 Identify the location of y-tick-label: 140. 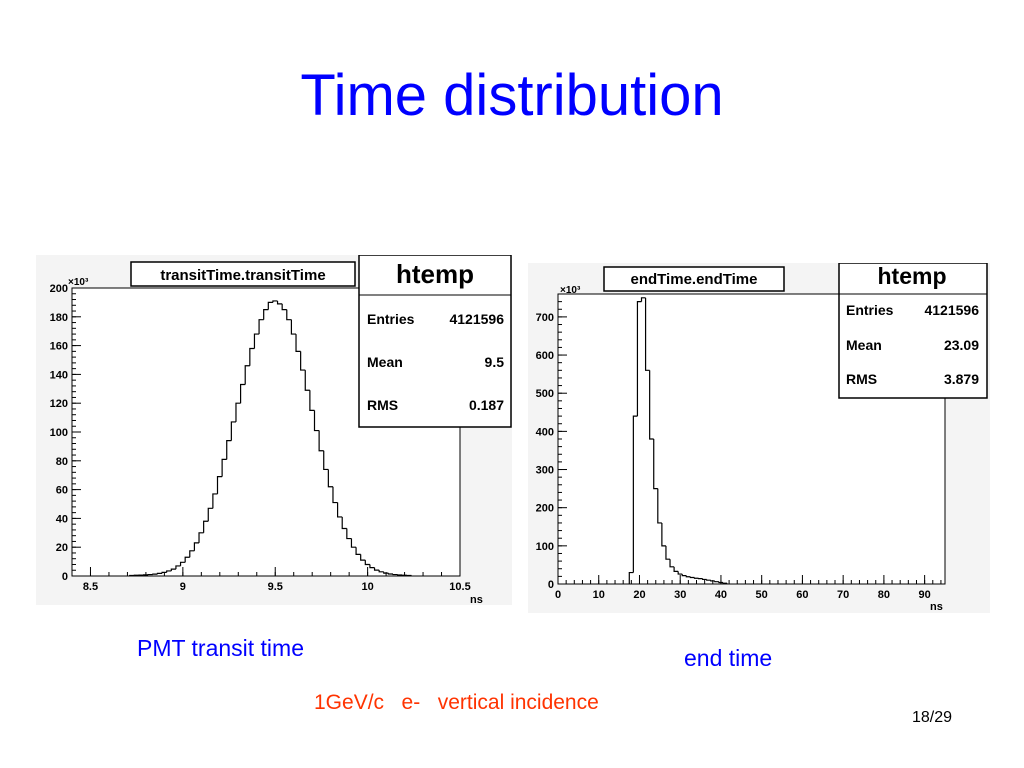
(59, 375).